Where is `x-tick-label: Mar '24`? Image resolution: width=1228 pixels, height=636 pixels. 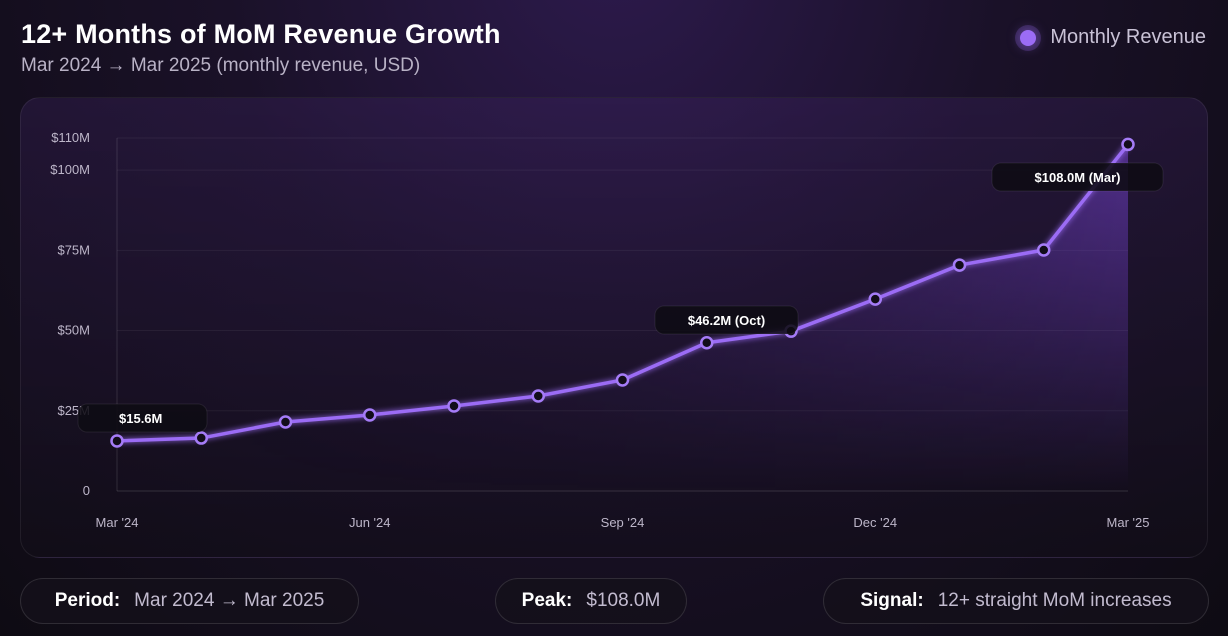
x-tick-label: Mar '24 is located at coordinates (117, 522).